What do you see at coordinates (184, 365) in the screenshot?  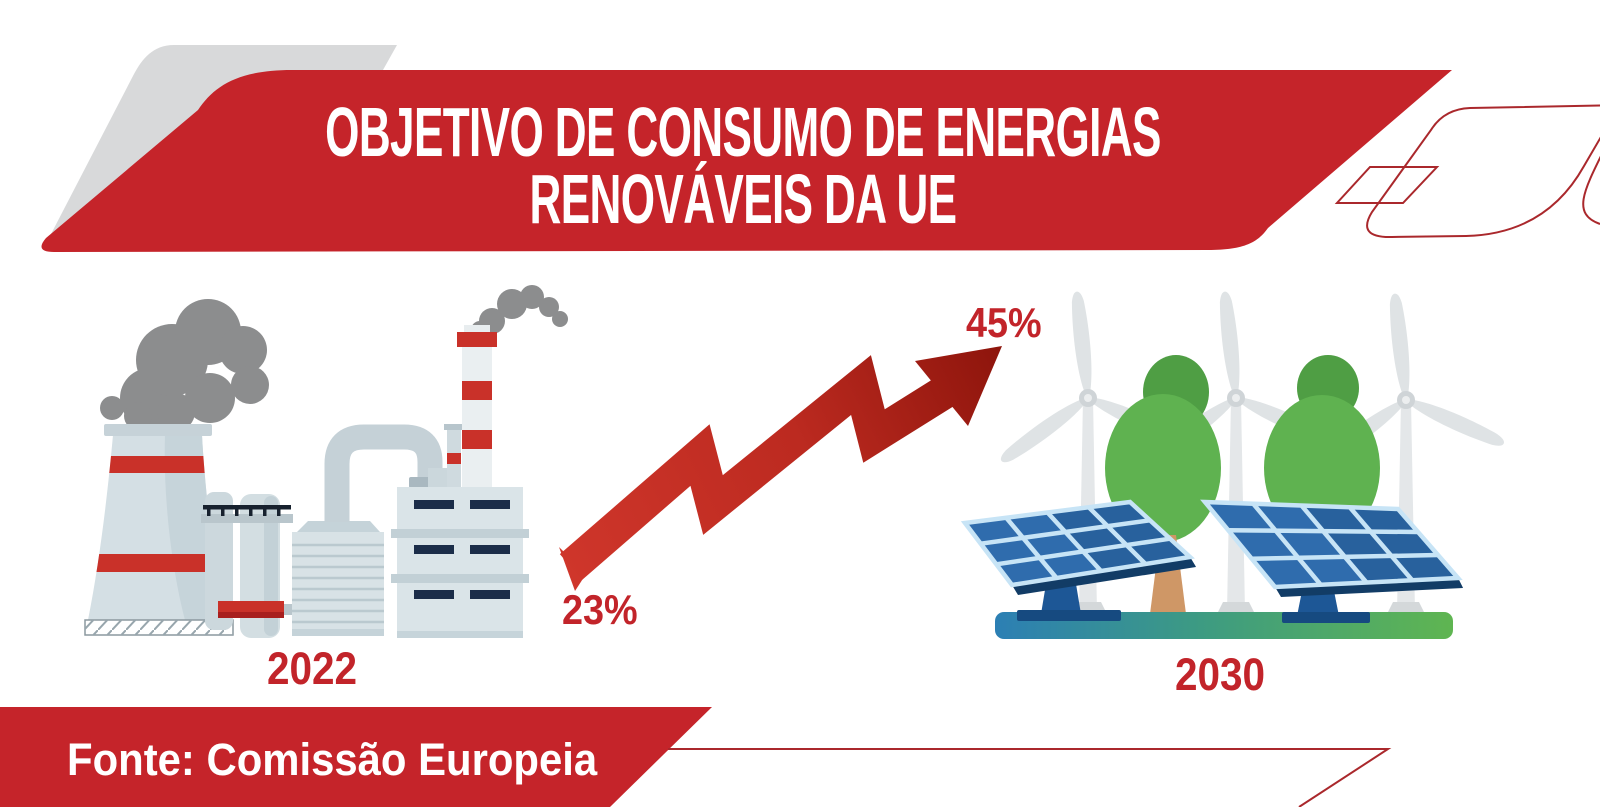 I see `cooling-tower-smoke-icon` at bounding box center [184, 365].